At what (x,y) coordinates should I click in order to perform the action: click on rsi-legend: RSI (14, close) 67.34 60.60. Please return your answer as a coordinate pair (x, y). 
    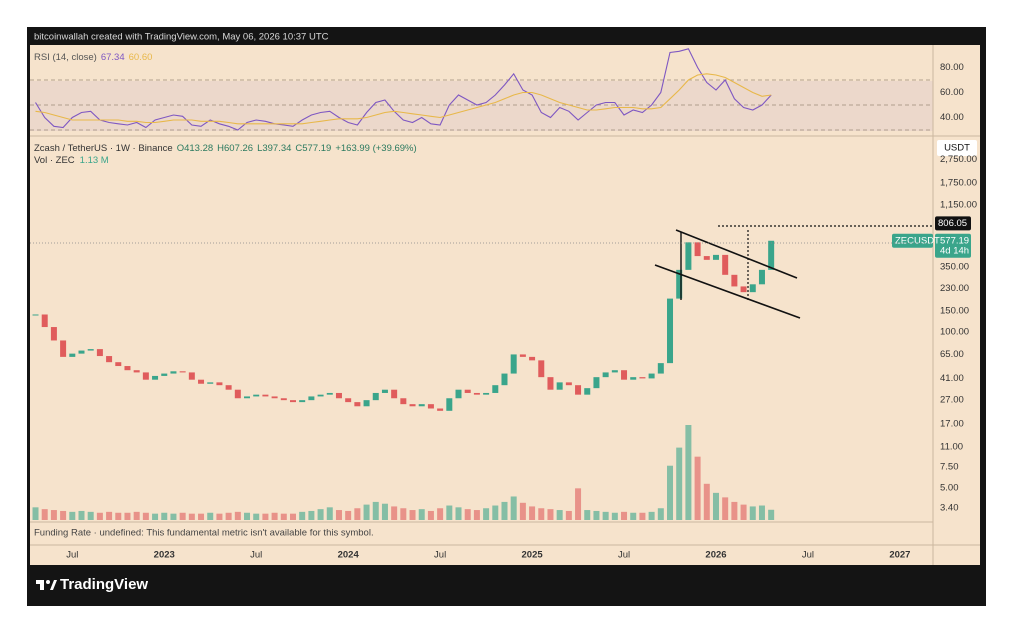
    Looking at the image, I should click on (93, 57).